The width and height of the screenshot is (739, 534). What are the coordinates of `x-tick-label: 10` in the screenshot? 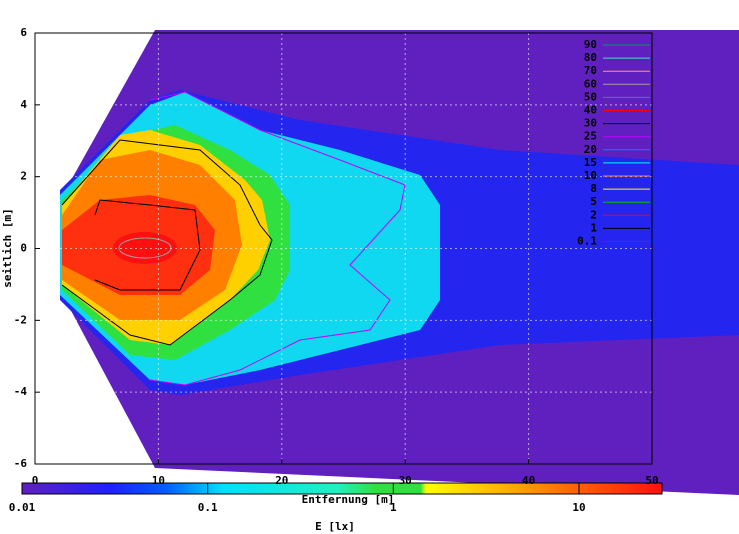 It's located at (158, 480).